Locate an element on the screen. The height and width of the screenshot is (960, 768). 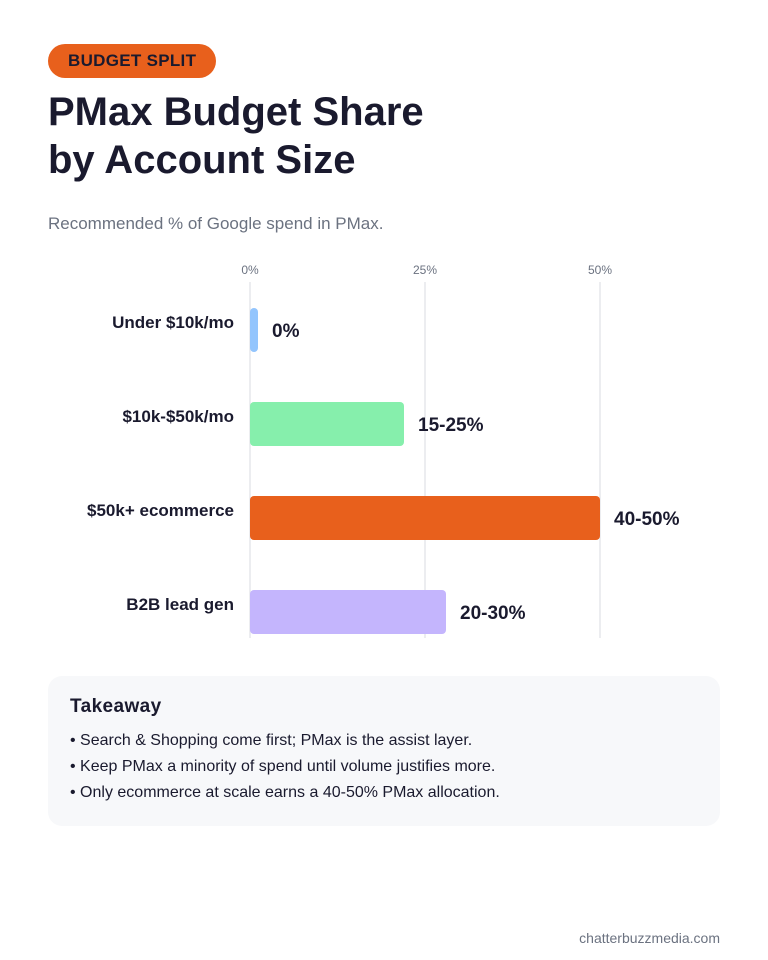
category-label: $50k+ ecommerce is located at coordinates (160, 510).